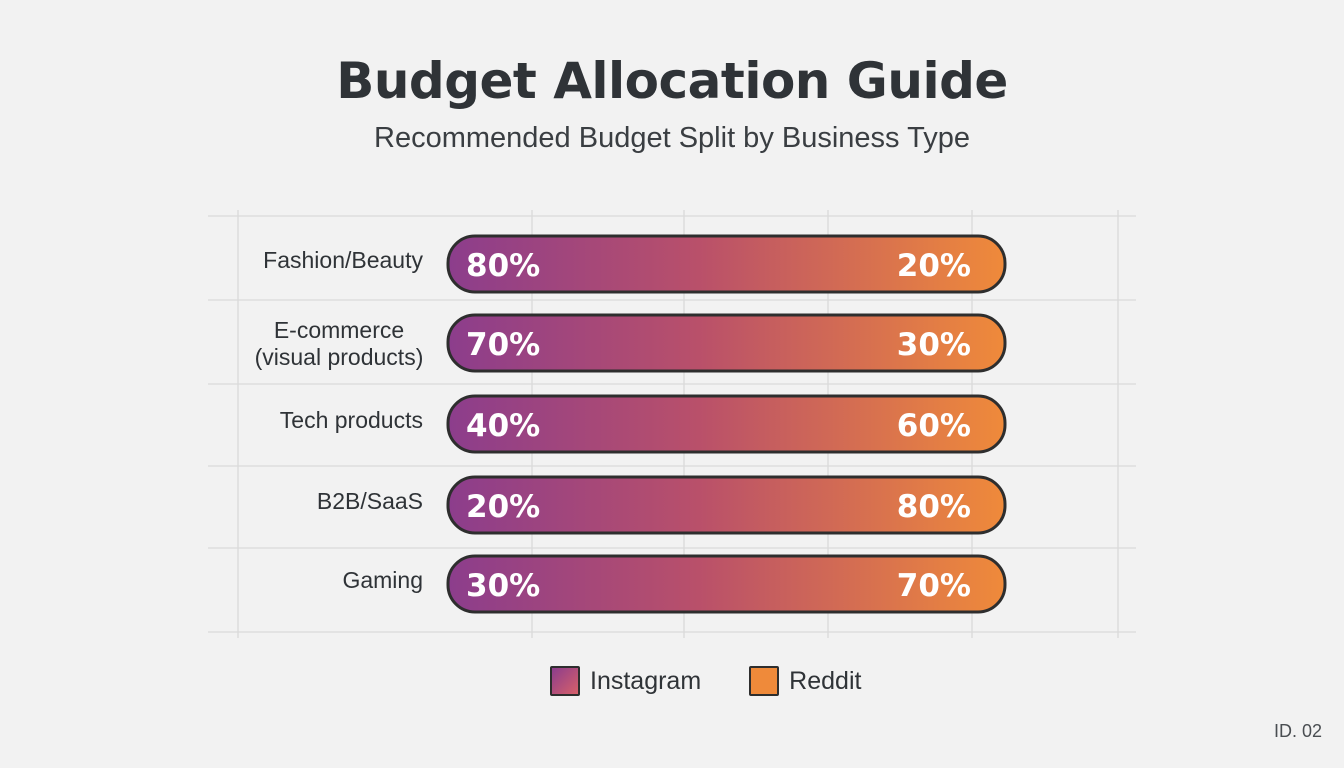  Describe the element at coordinates (565, 681) in the screenshot. I see `legend-swatch-instagram` at that location.